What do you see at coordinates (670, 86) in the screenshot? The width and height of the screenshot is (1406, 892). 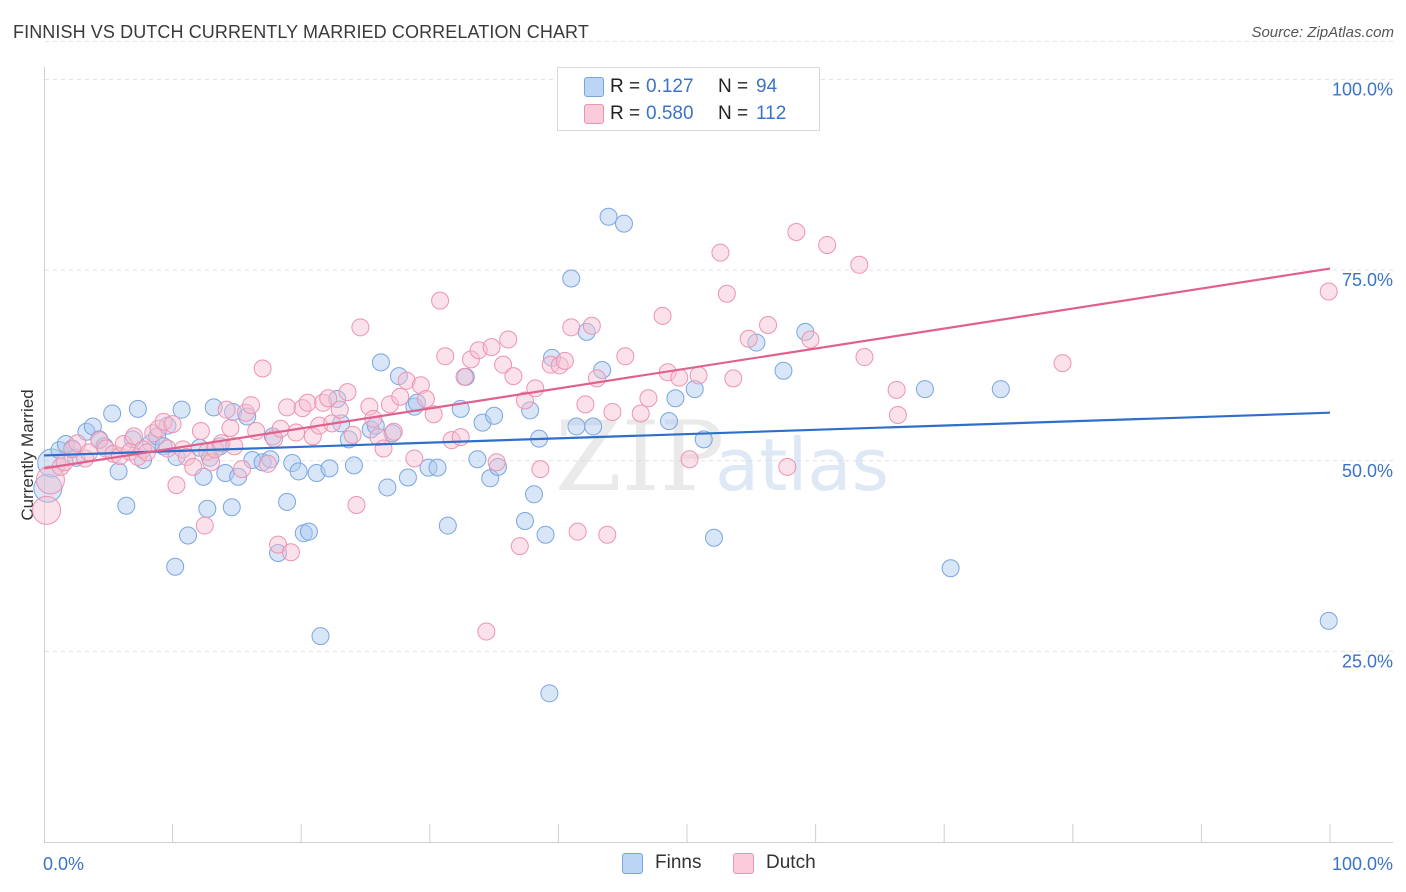 I see `legend-r-value-finns: 0.127` at bounding box center [670, 86].